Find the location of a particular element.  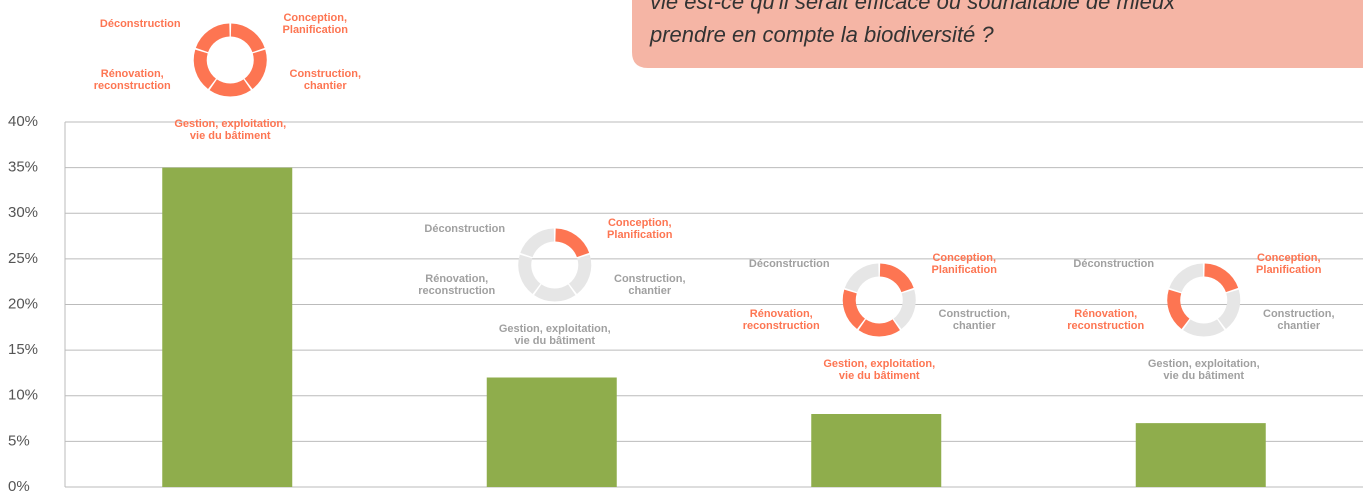

question-box is located at coordinates (997, 34).